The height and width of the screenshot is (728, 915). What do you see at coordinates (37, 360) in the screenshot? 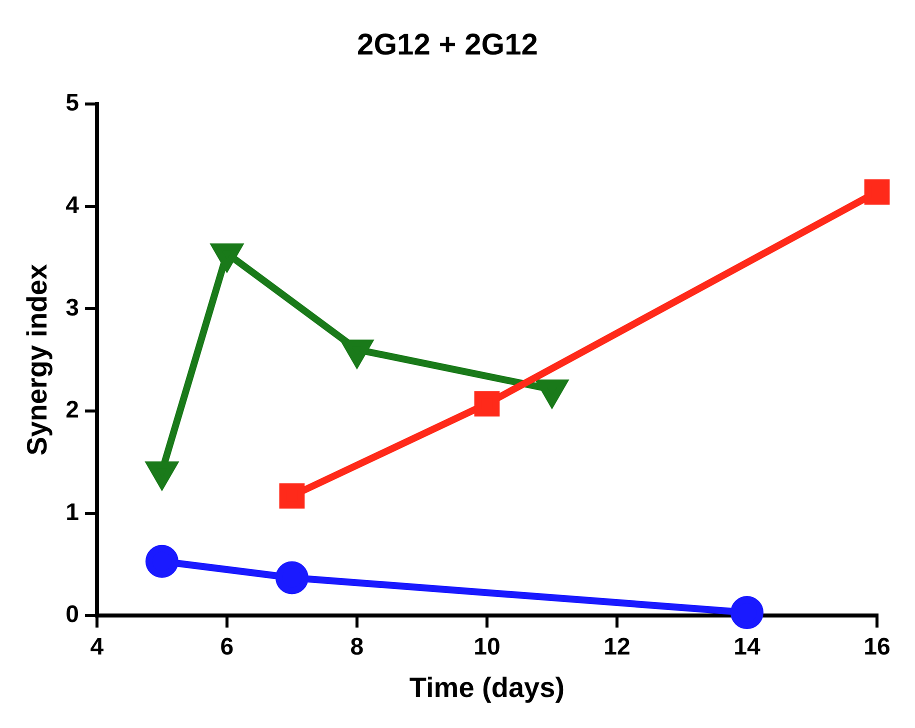
I see `y-axis-title: Synergy index` at bounding box center [37, 360].